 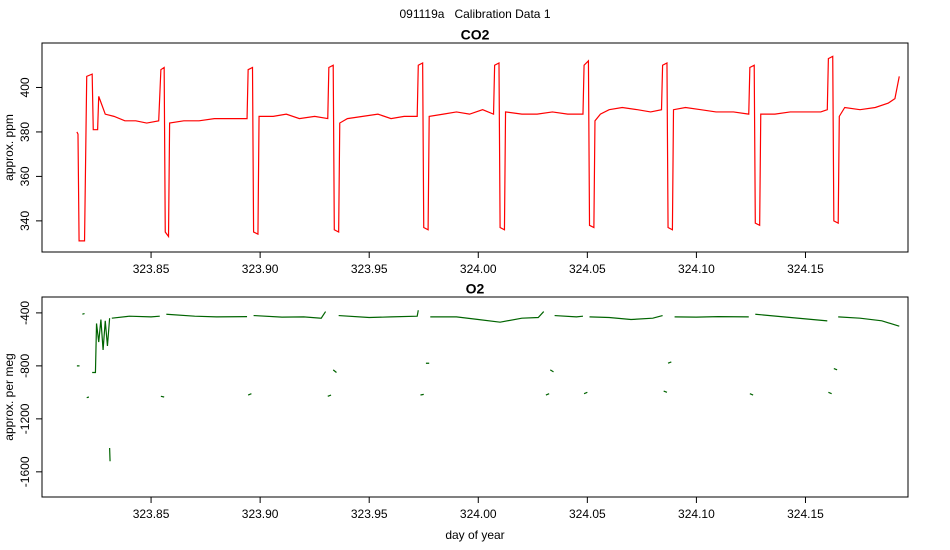 What do you see at coordinates (25, 87) in the screenshot?
I see `y-tick-label: 400` at bounding box center [25, 87].